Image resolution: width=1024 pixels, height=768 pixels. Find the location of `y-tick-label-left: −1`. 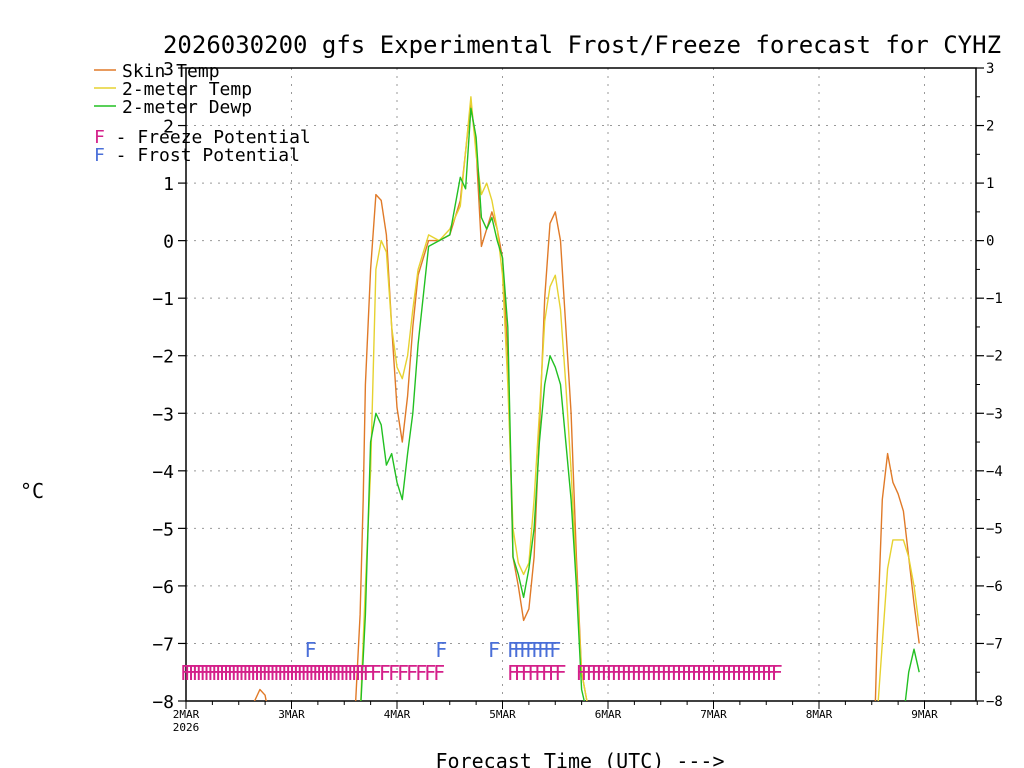

y-tick-label-left: −1 is located at coordinates (163, 299).